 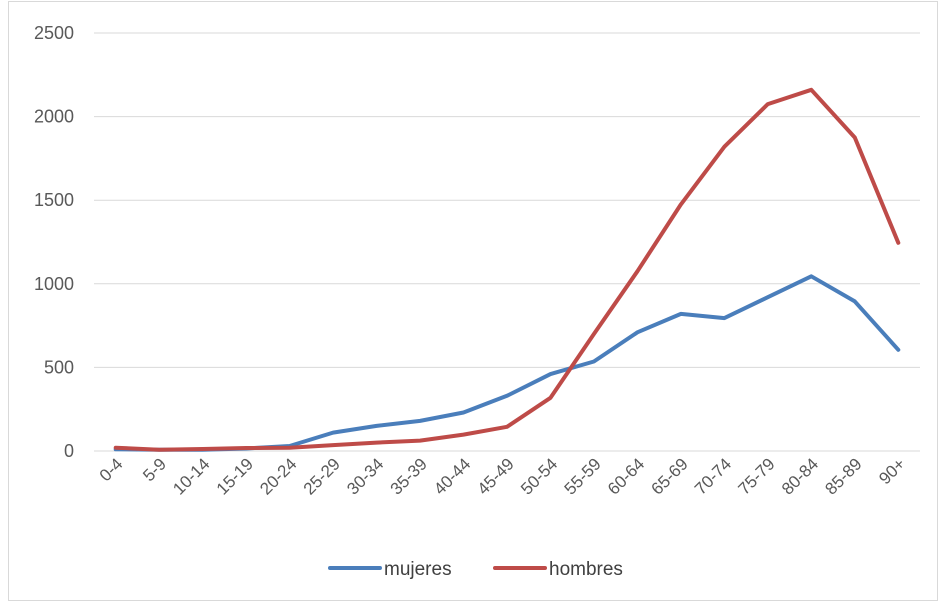 What do you see at coordinates (475, 569) in the screenshot?
I see `legend: mujeres hombres` at bounding box center [475, 569].